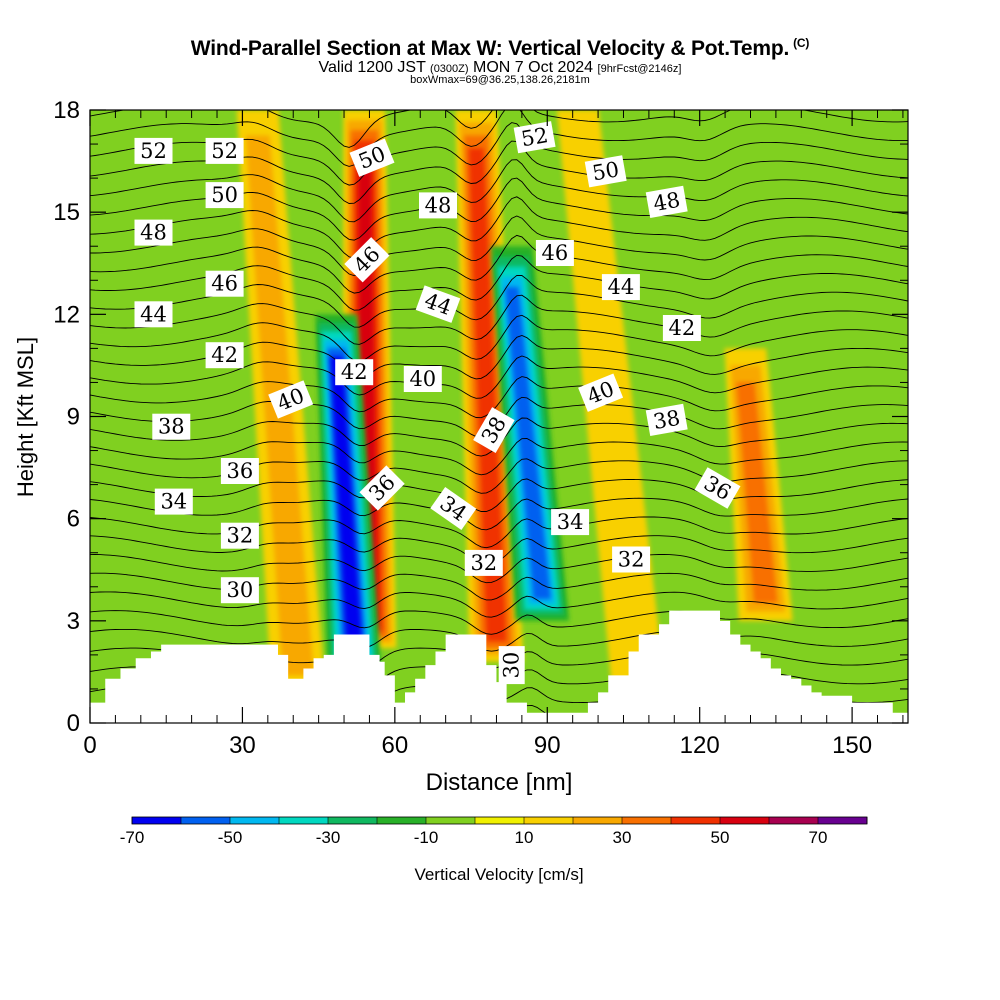  What do you see at coordinates (494, 831) in the screenshot?
I see `colorbar: -70 -50 -30 -10 10 30 50 70` at bounding box center [494, 831].